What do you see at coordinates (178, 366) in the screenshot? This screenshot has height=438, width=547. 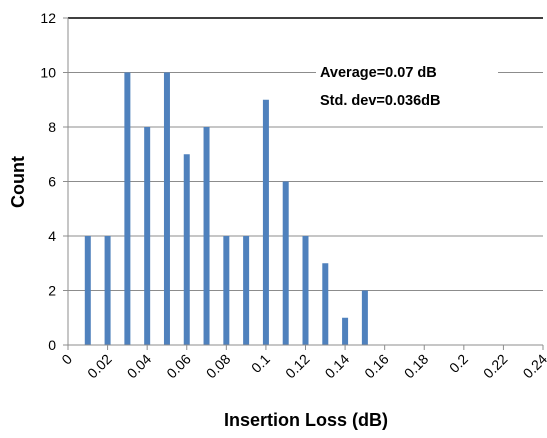 I see `x-tick-label: 0.06` at bounding box center [178, 366].